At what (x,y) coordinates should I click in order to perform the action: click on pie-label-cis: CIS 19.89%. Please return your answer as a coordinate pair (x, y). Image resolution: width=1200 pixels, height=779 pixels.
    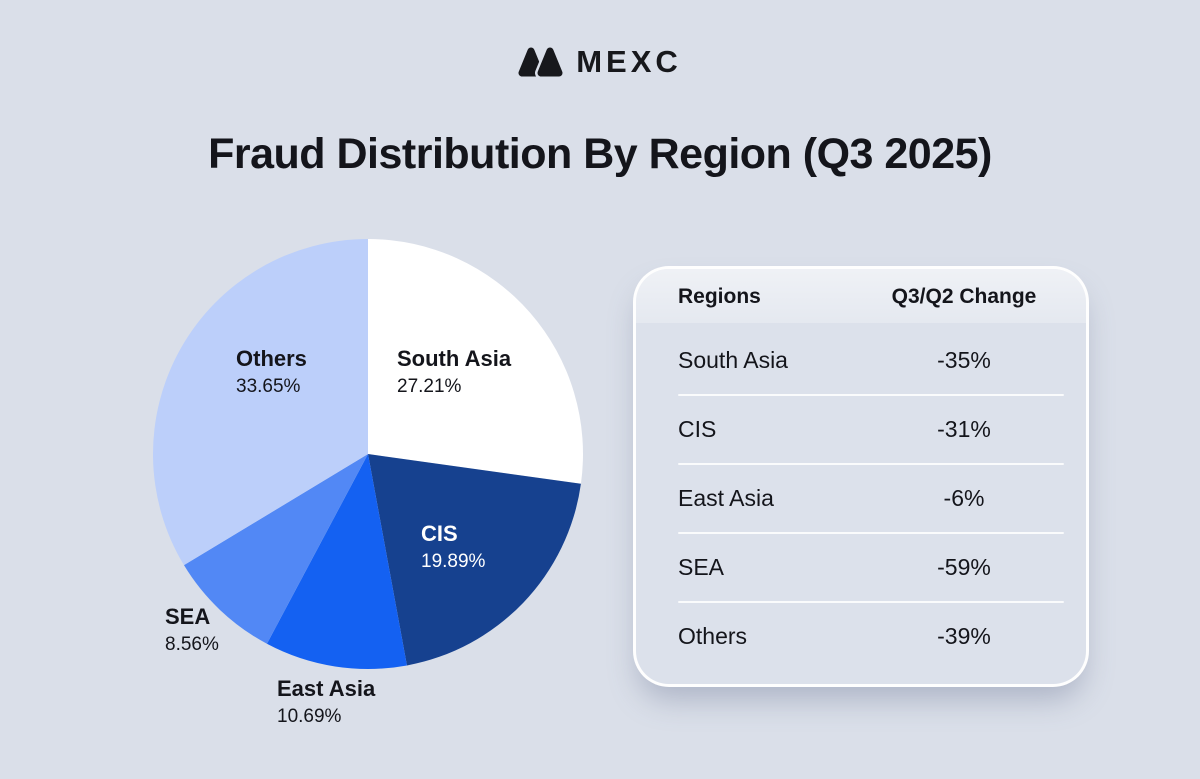
    Looking at the image, I should click on (453, 547).